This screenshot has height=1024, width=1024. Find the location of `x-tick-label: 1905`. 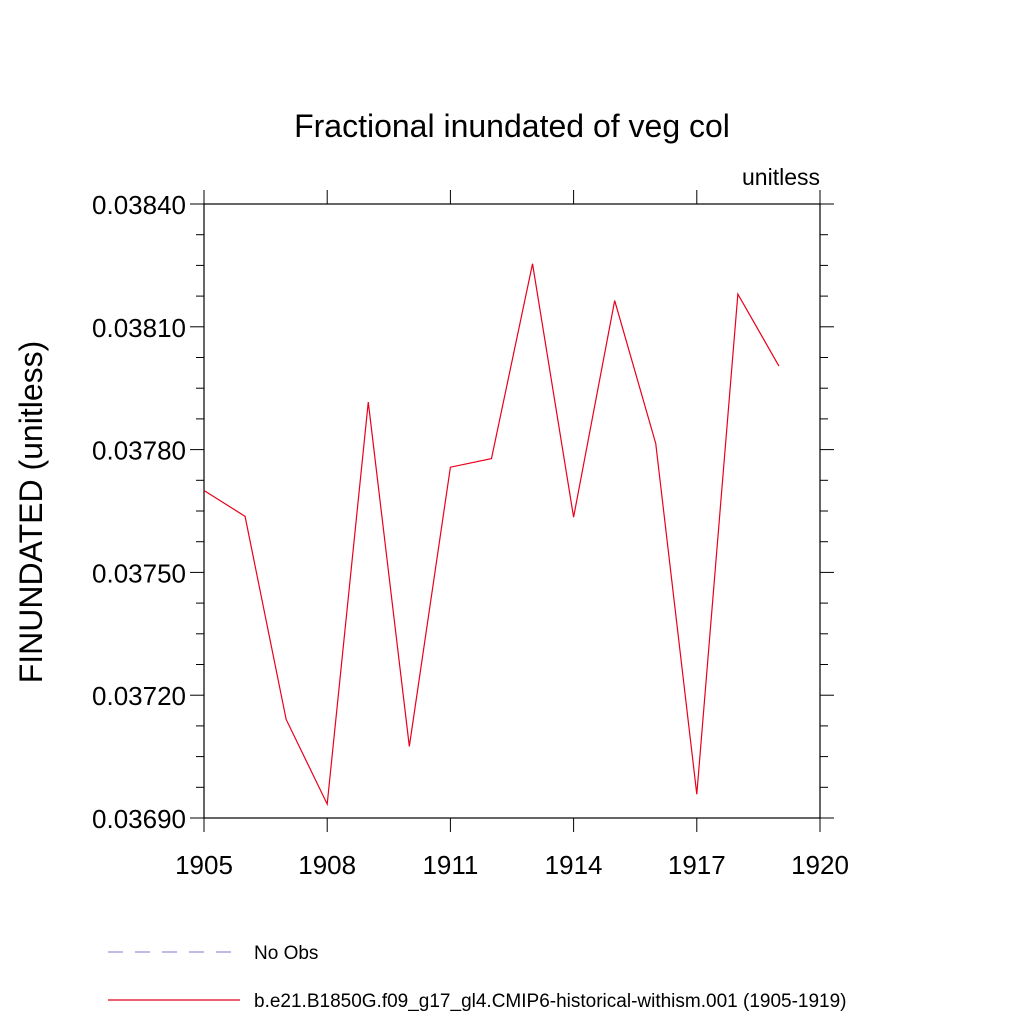

x-tick-label: 1905 is located at coordinates (204, 865).